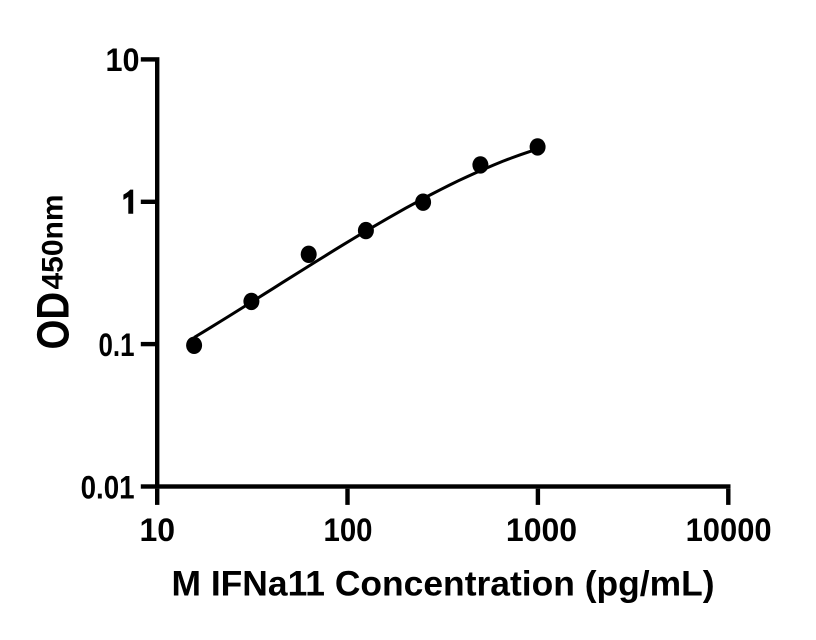 The image size is (816, 640). Describe the element at coordinates (443, 584) in the screenshot. I see `svg-text: M IFNa11 Concentration (pg/mL)` at that location.